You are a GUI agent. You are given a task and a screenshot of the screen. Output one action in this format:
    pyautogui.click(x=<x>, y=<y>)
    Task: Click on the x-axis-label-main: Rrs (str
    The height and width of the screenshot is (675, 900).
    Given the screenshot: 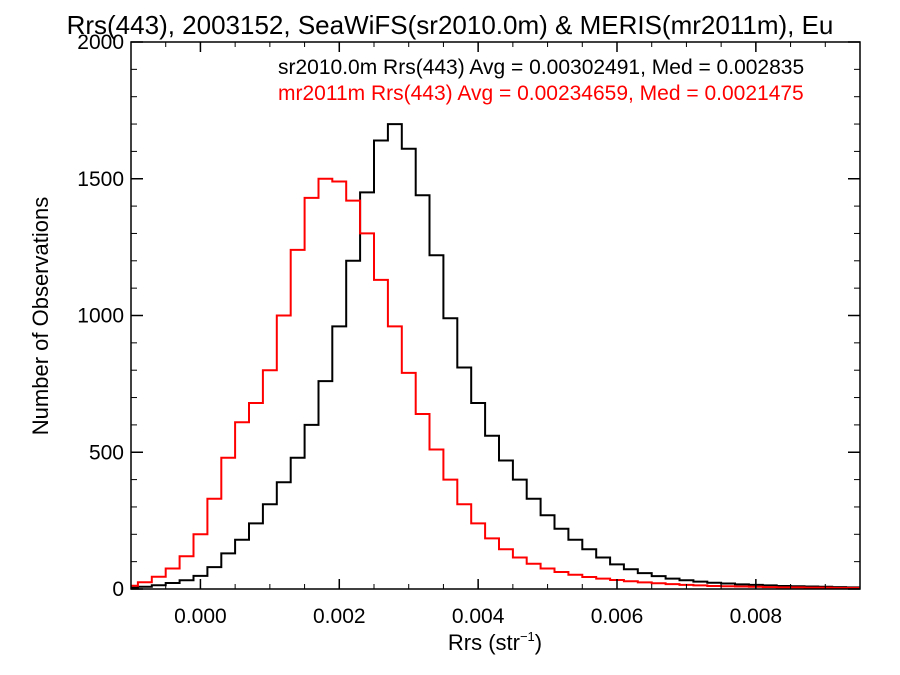 What is the action you would take?
    pyautogui.click(x=484, y=642)
    